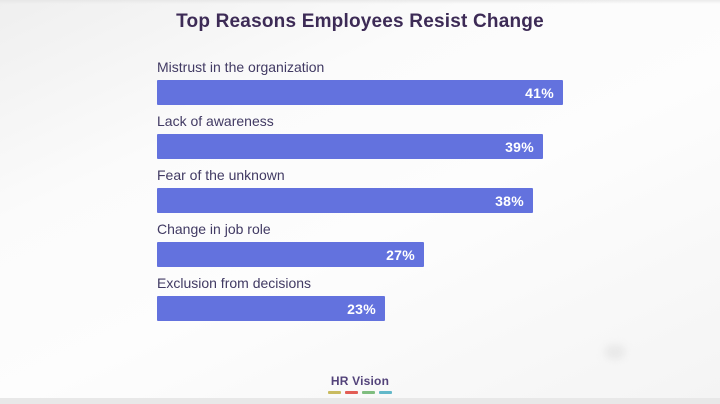 This screenshot has height=404, width=720. What do you see at coordinates (215, 121) in the screenshot?
I see `bar-category-label: Lack of awareness` at bounding box center [215, 121].